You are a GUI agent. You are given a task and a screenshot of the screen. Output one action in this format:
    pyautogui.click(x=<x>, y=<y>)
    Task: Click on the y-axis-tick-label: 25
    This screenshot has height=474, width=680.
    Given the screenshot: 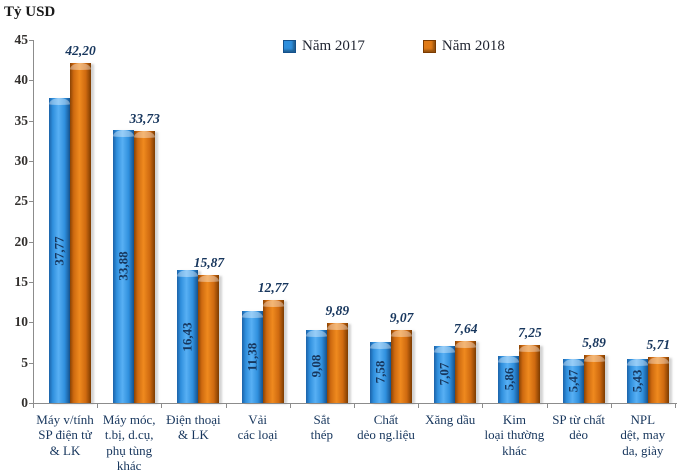 What is the action you would take?
    pyautogui.click(x=21, y=201)
    